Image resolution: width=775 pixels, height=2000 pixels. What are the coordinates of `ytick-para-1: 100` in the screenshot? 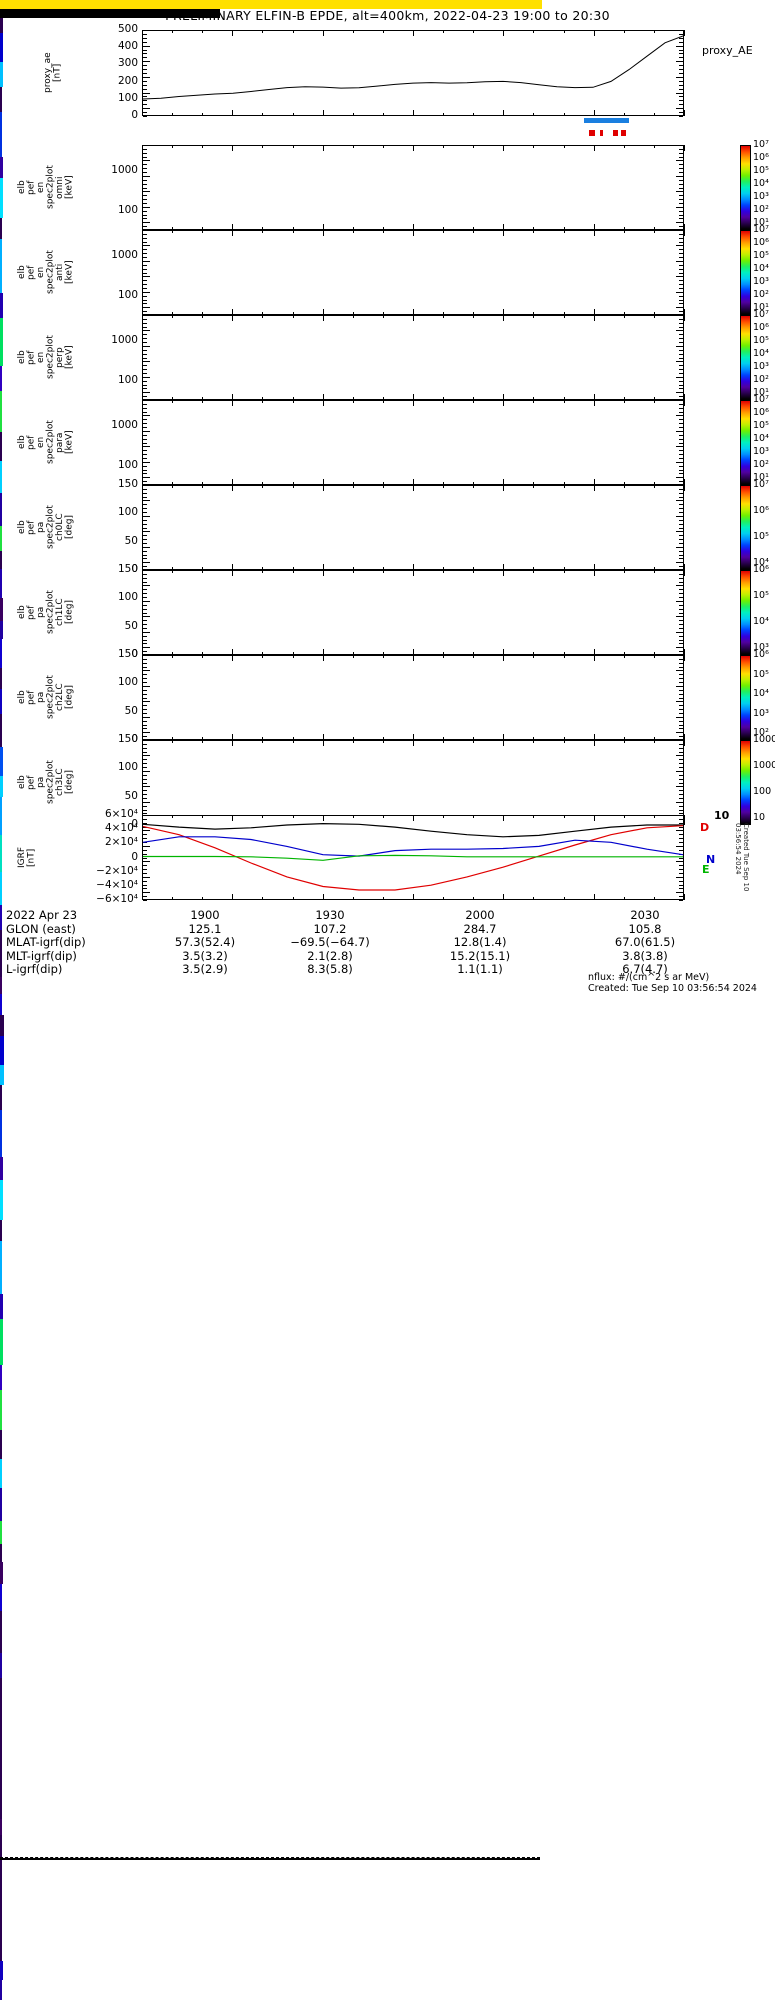 It's located at (127, 465).